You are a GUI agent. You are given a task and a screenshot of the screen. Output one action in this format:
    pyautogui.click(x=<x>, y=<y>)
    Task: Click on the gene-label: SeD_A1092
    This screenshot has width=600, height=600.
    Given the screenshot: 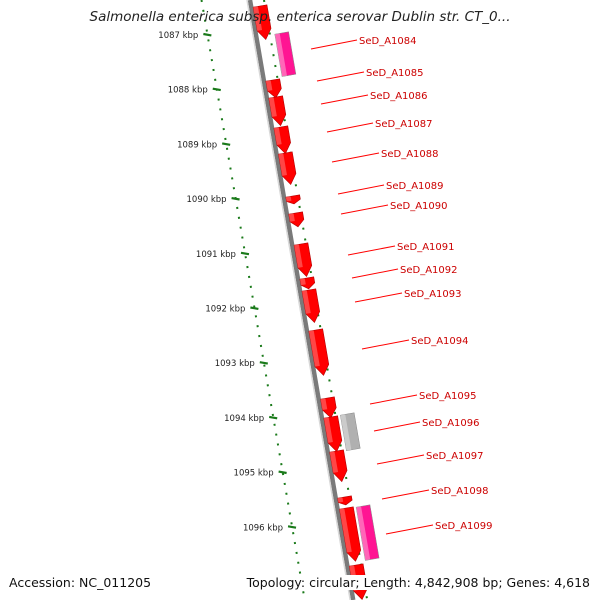 What is the action you would take?
    pyautogui.click(x=429, y=270)
    